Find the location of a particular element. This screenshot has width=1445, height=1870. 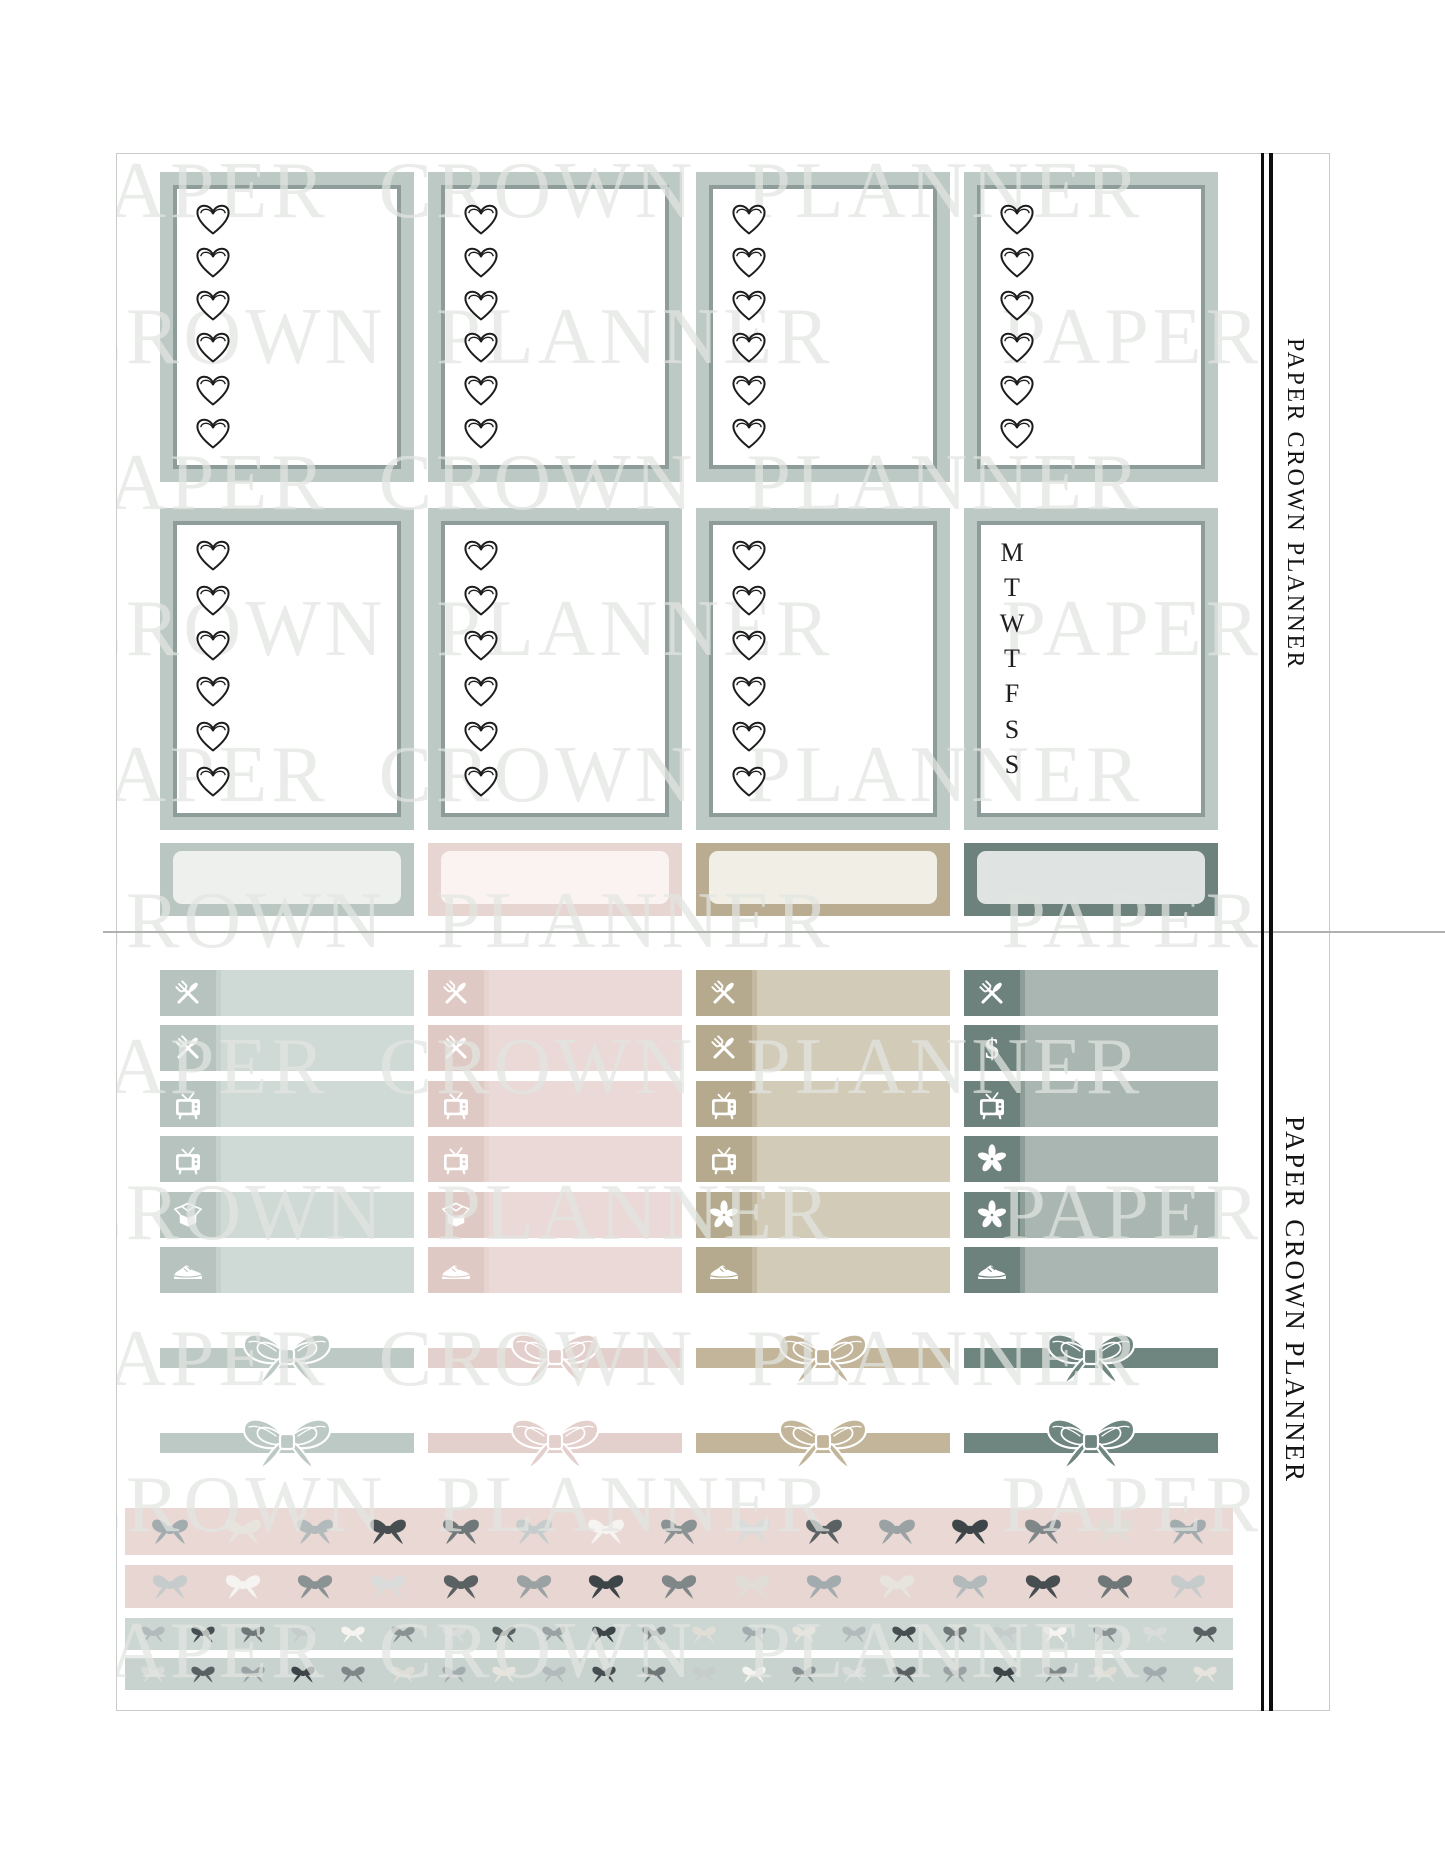

dollar-icon is located at coordinates (992, 1048).